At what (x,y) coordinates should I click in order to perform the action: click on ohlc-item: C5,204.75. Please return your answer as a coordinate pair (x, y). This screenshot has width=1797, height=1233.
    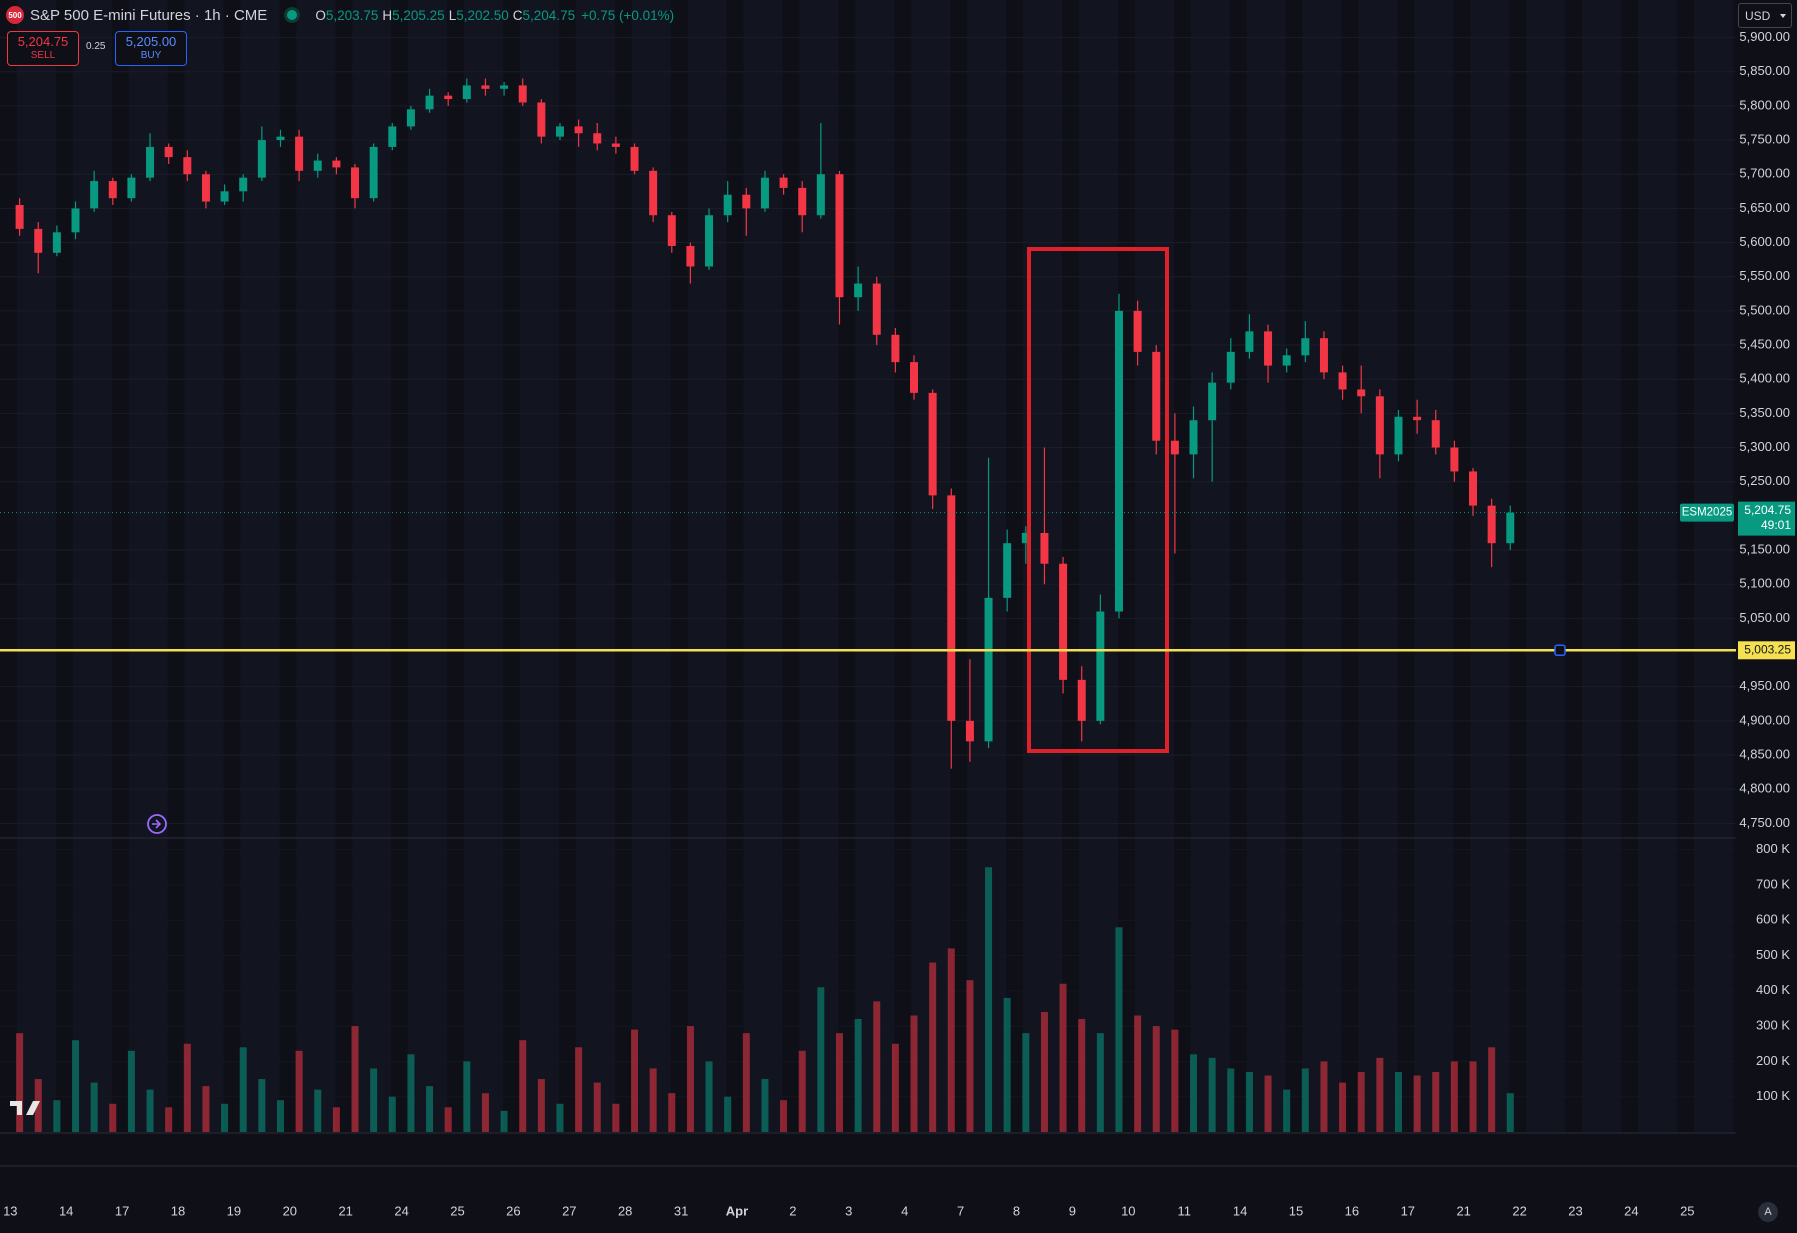
    Looking at the image, I should click on (544, 15).